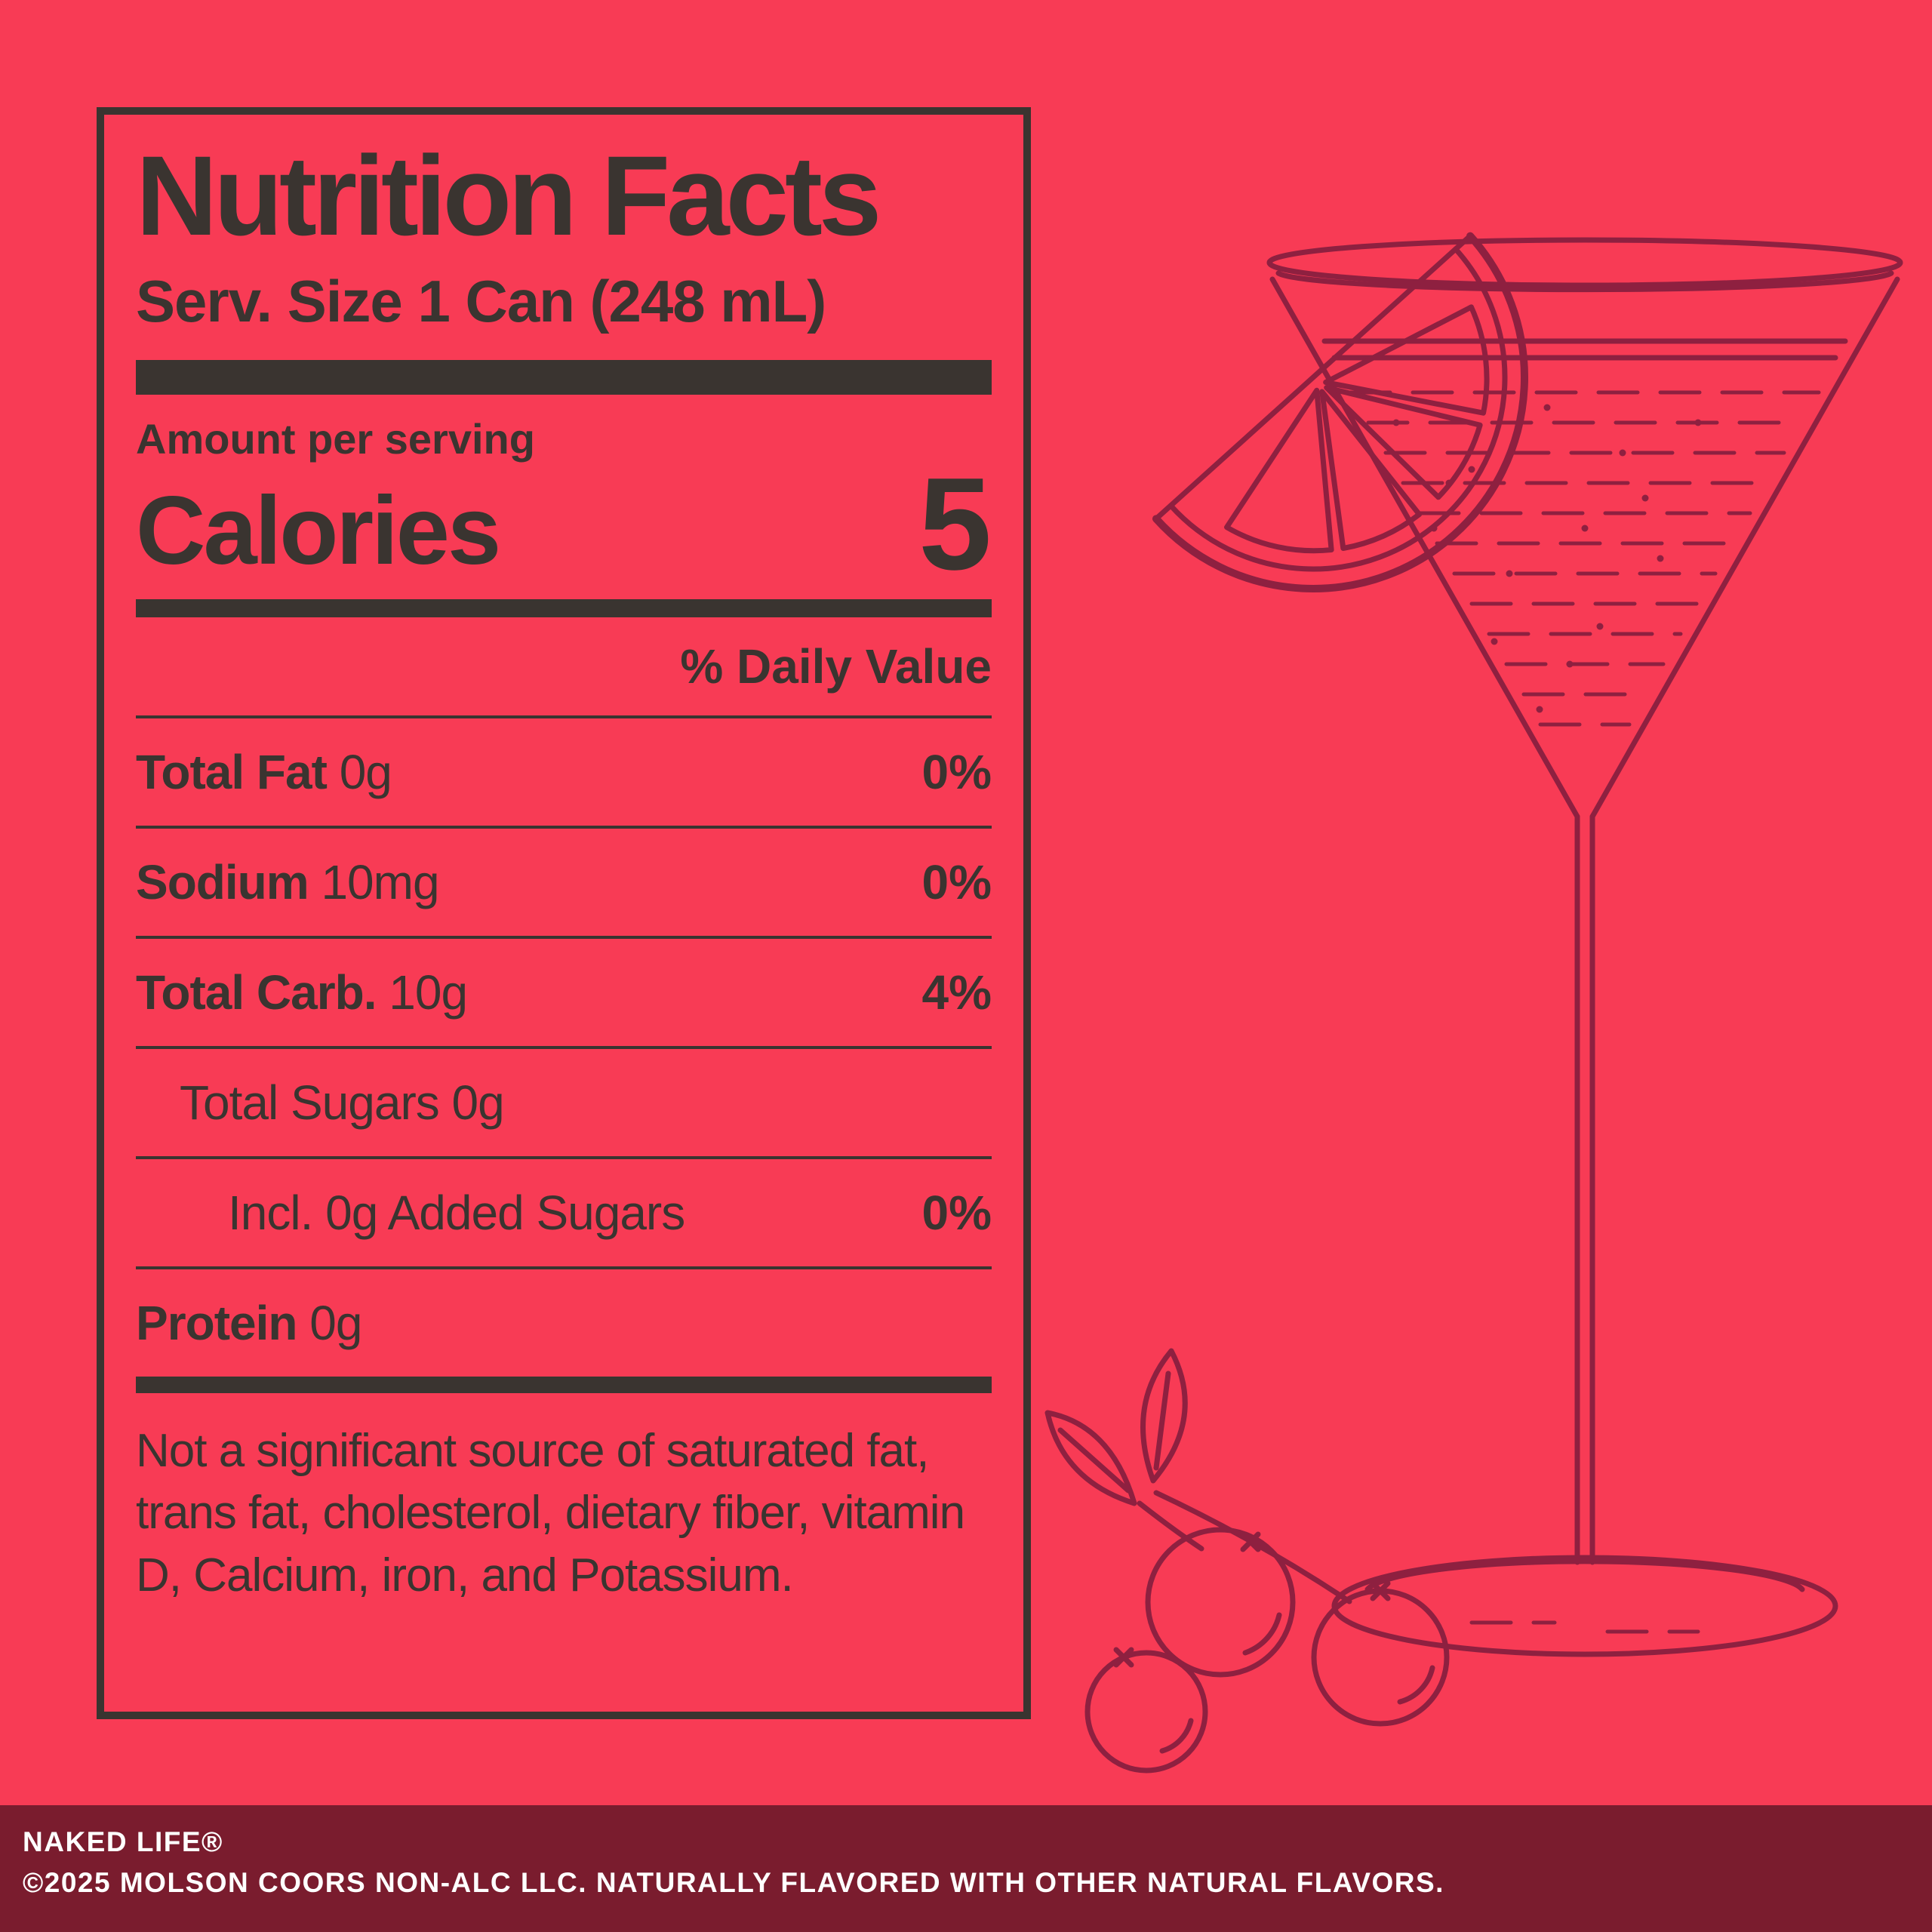  What do you see at coordinates (564, 990) in the screenshot?
I see `nutrient-row-total-carb: Total Carb. 10g 4%` at bounding box center [564, 990].